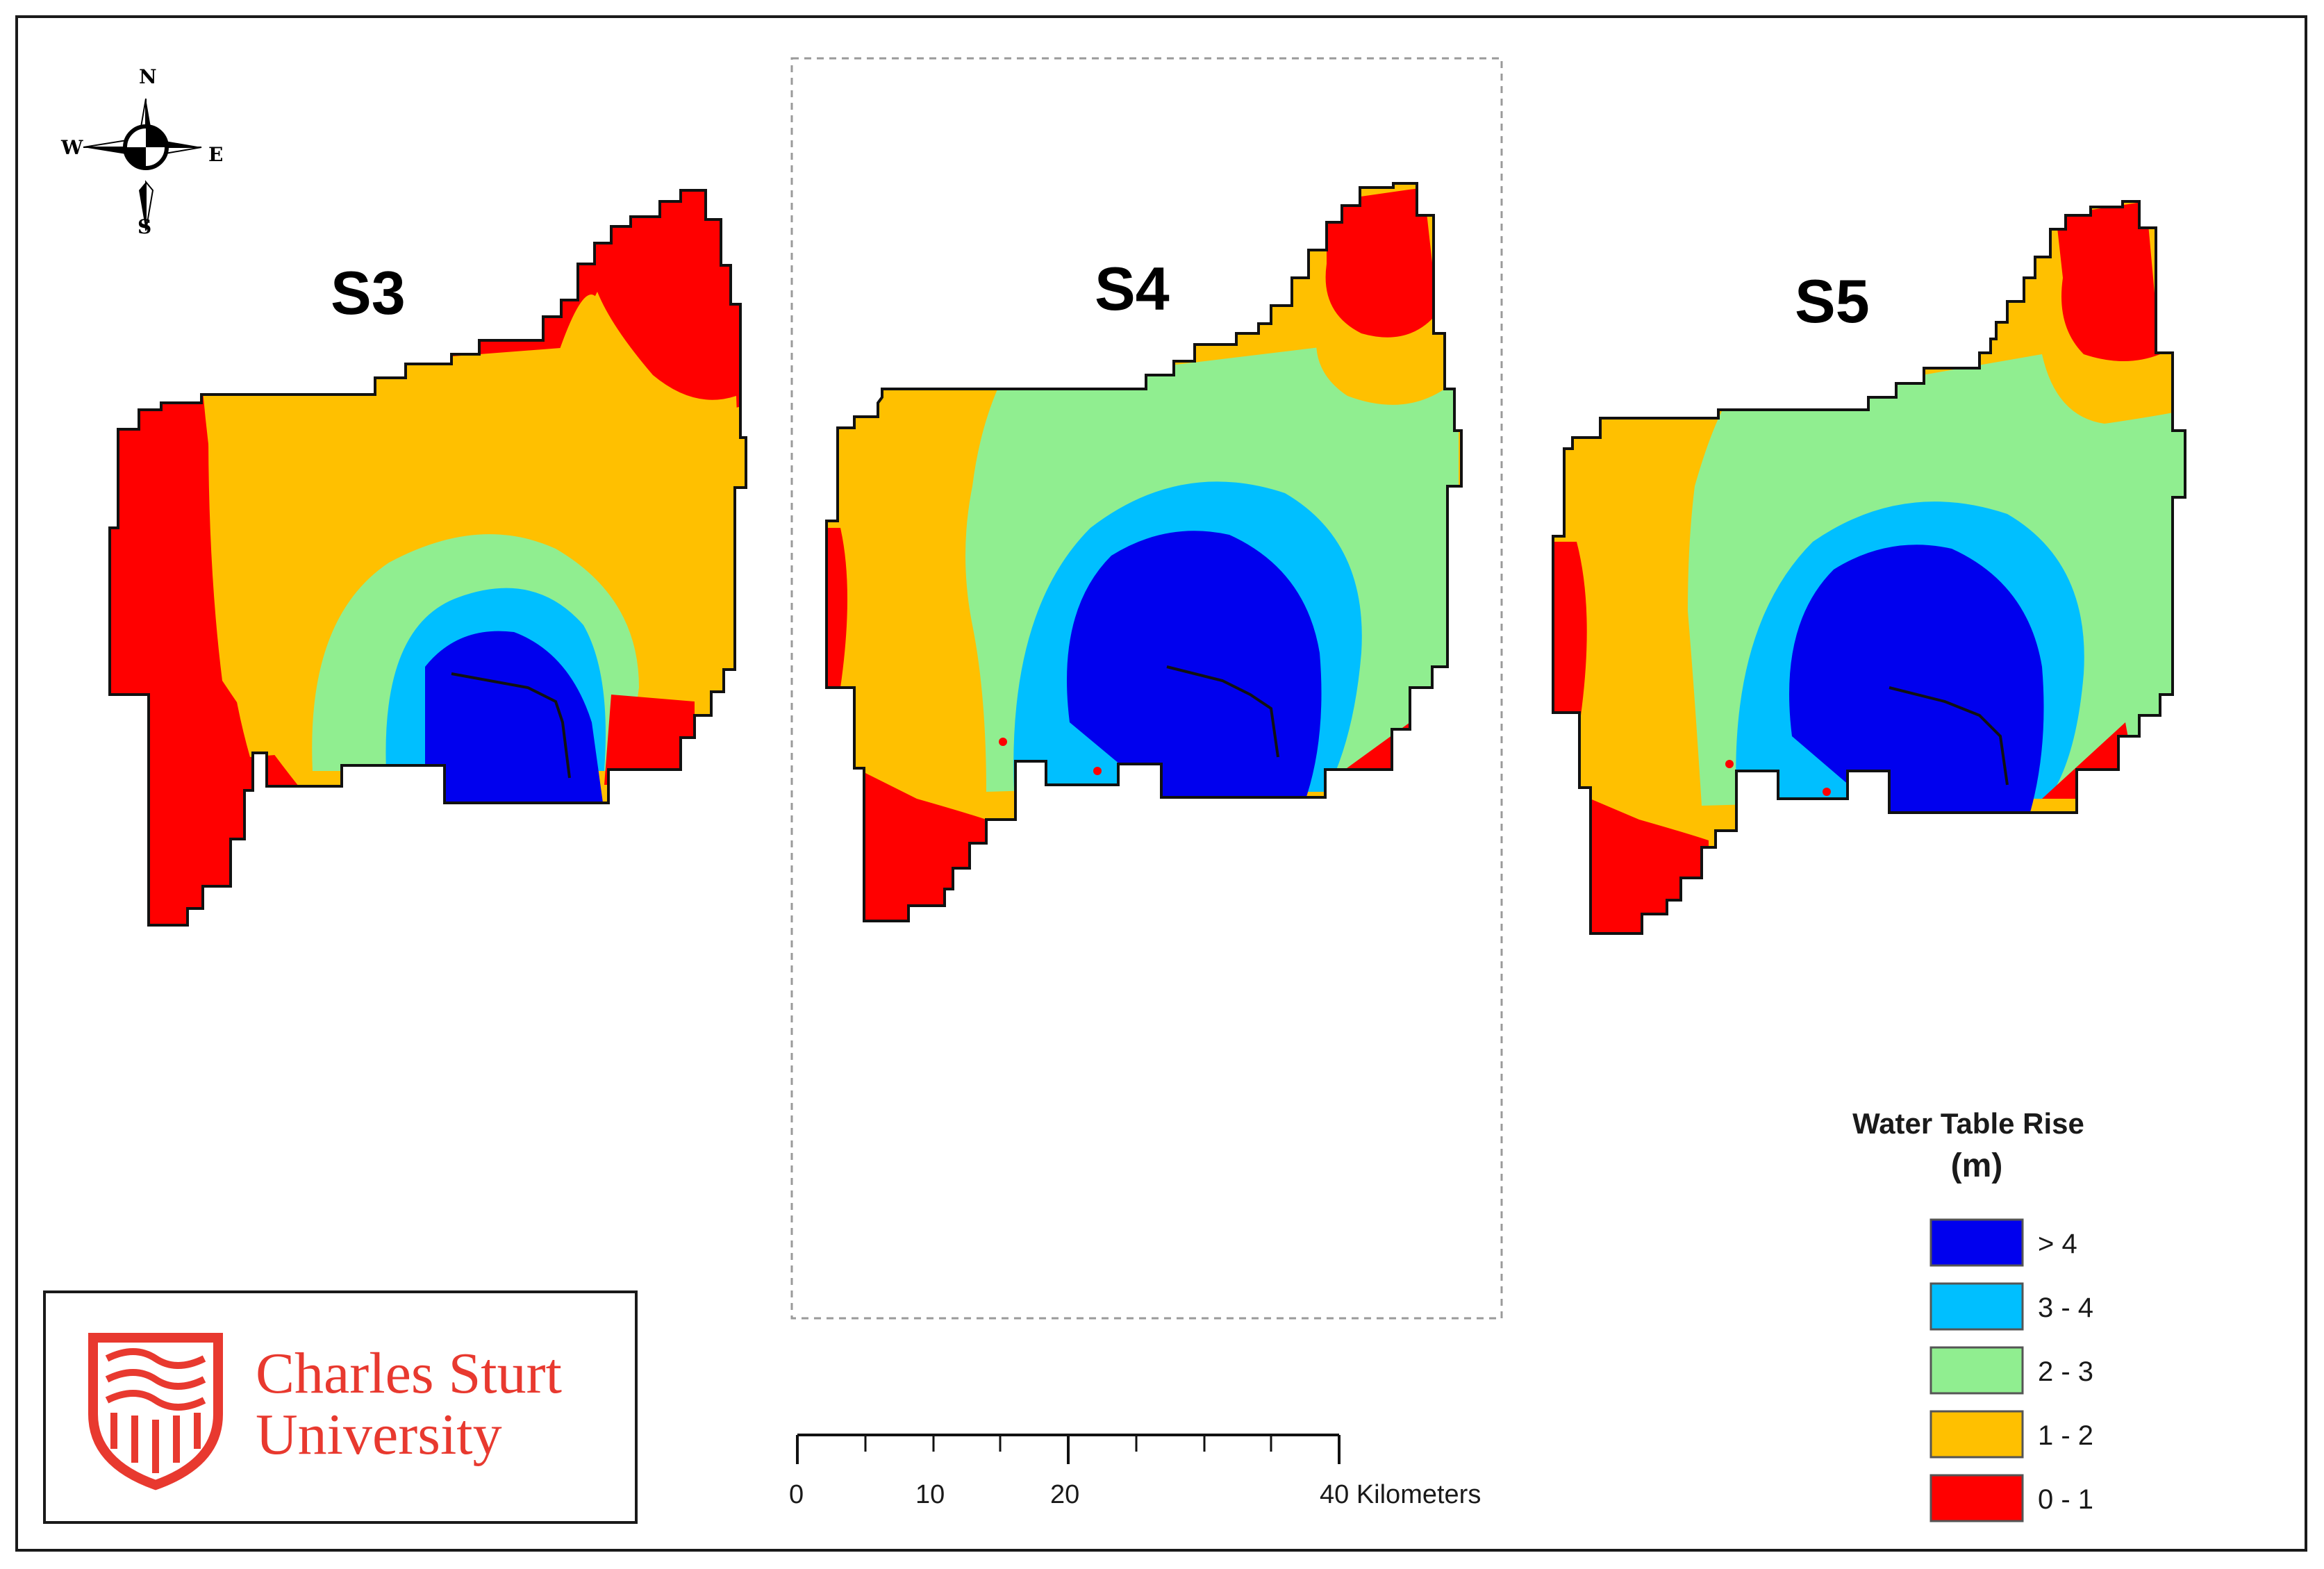  What do you see at coordinates (2065, 1435) in the screenshot?
I see `legend-label: 1 - 2` at bounding box center [2065, 1435].